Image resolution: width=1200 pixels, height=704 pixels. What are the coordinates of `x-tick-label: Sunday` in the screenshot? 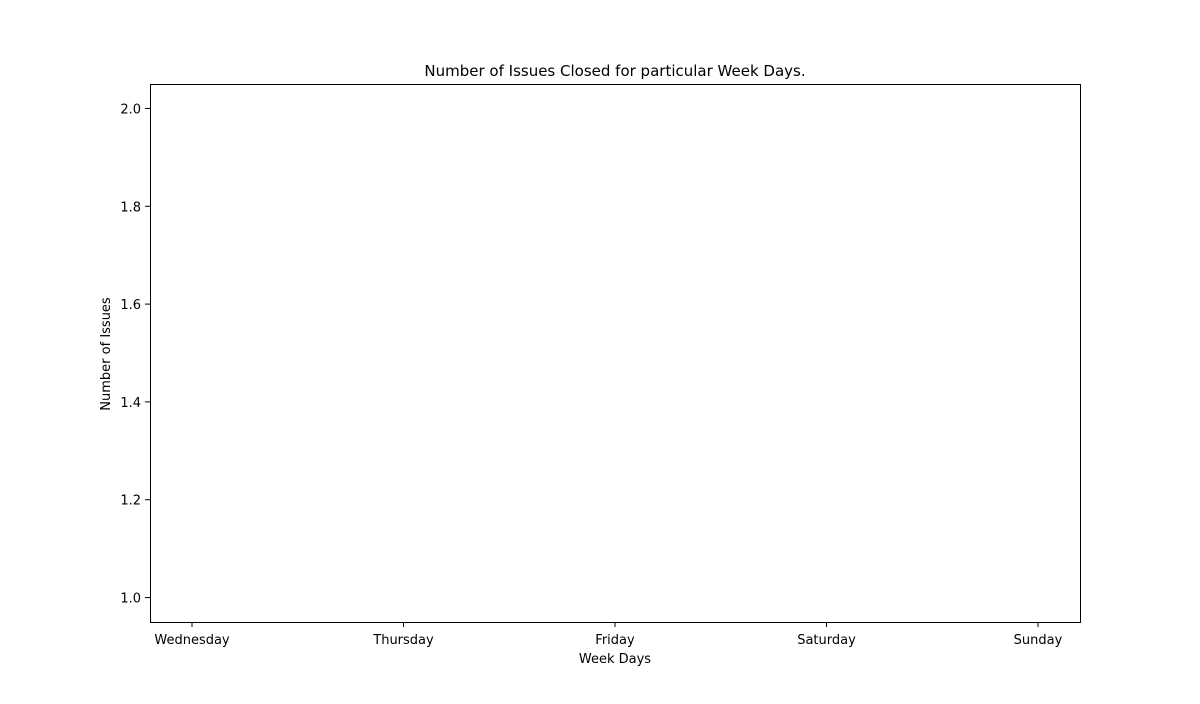 It's located at (1038, 640).